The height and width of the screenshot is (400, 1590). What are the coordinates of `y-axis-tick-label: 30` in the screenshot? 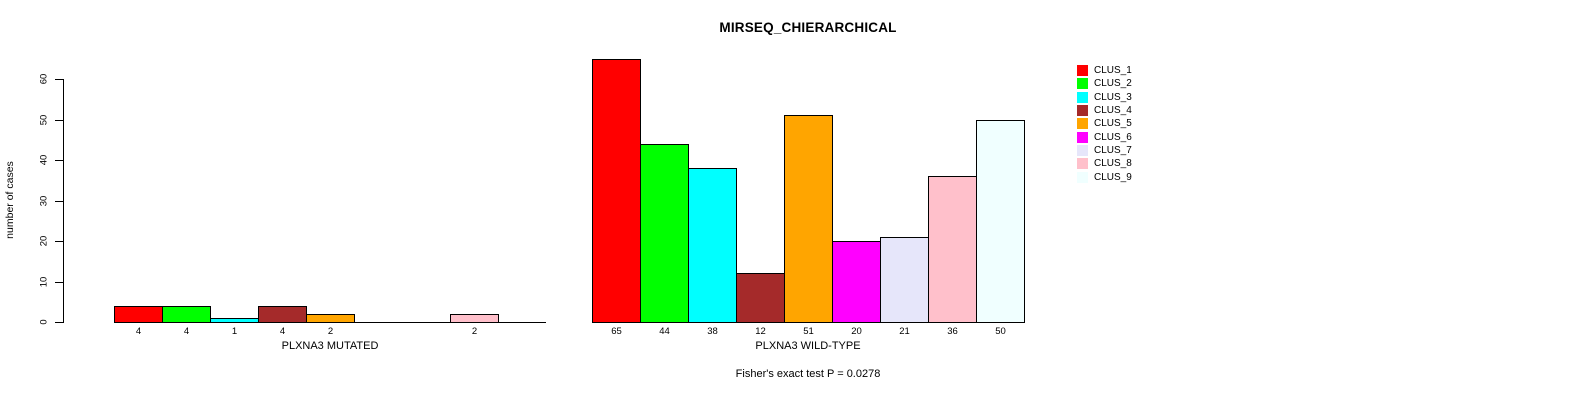 It's located at (44, 200).